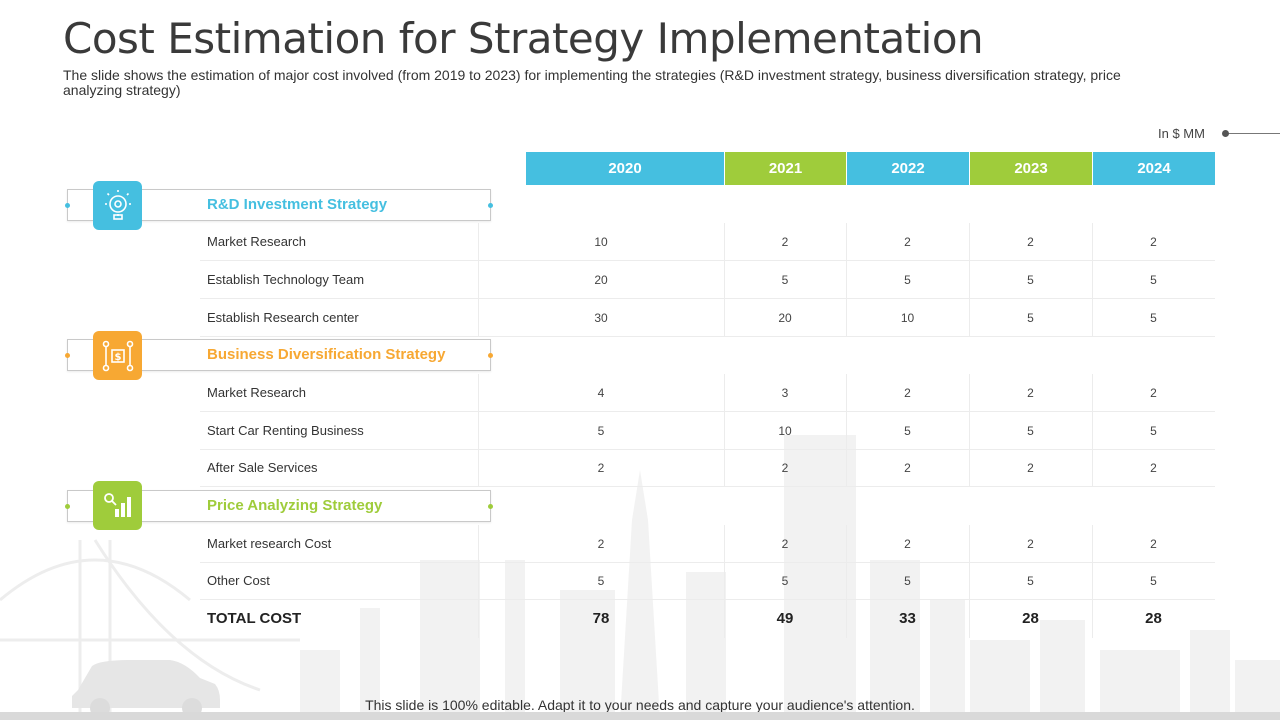  I want to click on section-title-business-diversification: Business Diversification Strategy, so click(326, 354).